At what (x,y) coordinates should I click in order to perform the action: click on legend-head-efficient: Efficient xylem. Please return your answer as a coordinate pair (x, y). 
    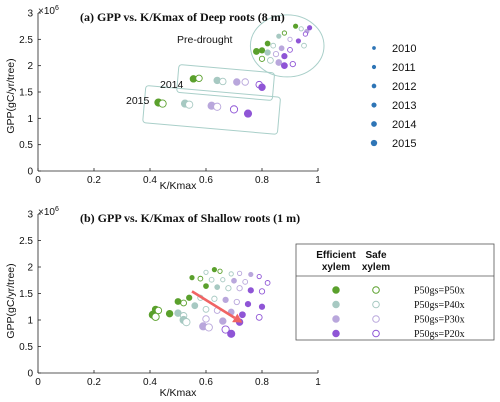
    Looking at the image, I should click on (336, 261).